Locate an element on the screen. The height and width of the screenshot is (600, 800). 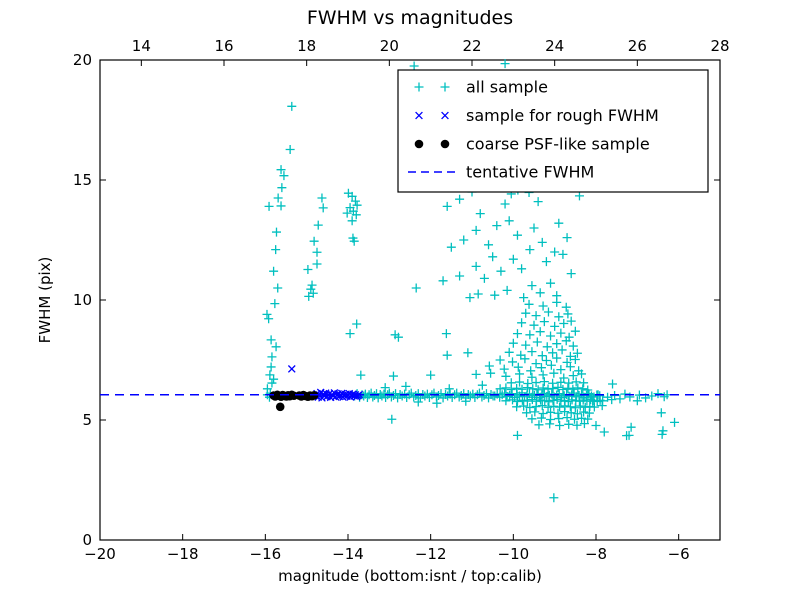
x-tick-label: −10 is located at coordinates (514, 554).